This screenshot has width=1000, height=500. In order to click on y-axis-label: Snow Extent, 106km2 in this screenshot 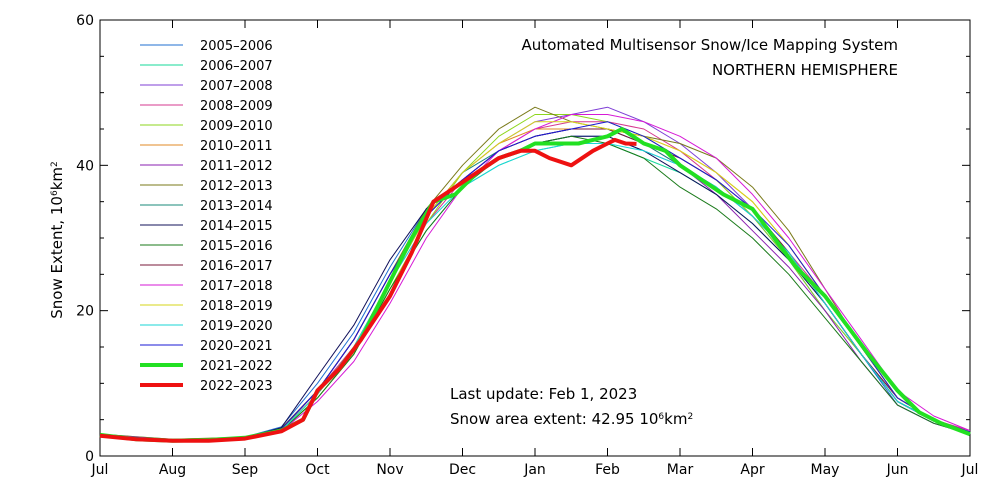, I will do `click(57, 240)`.